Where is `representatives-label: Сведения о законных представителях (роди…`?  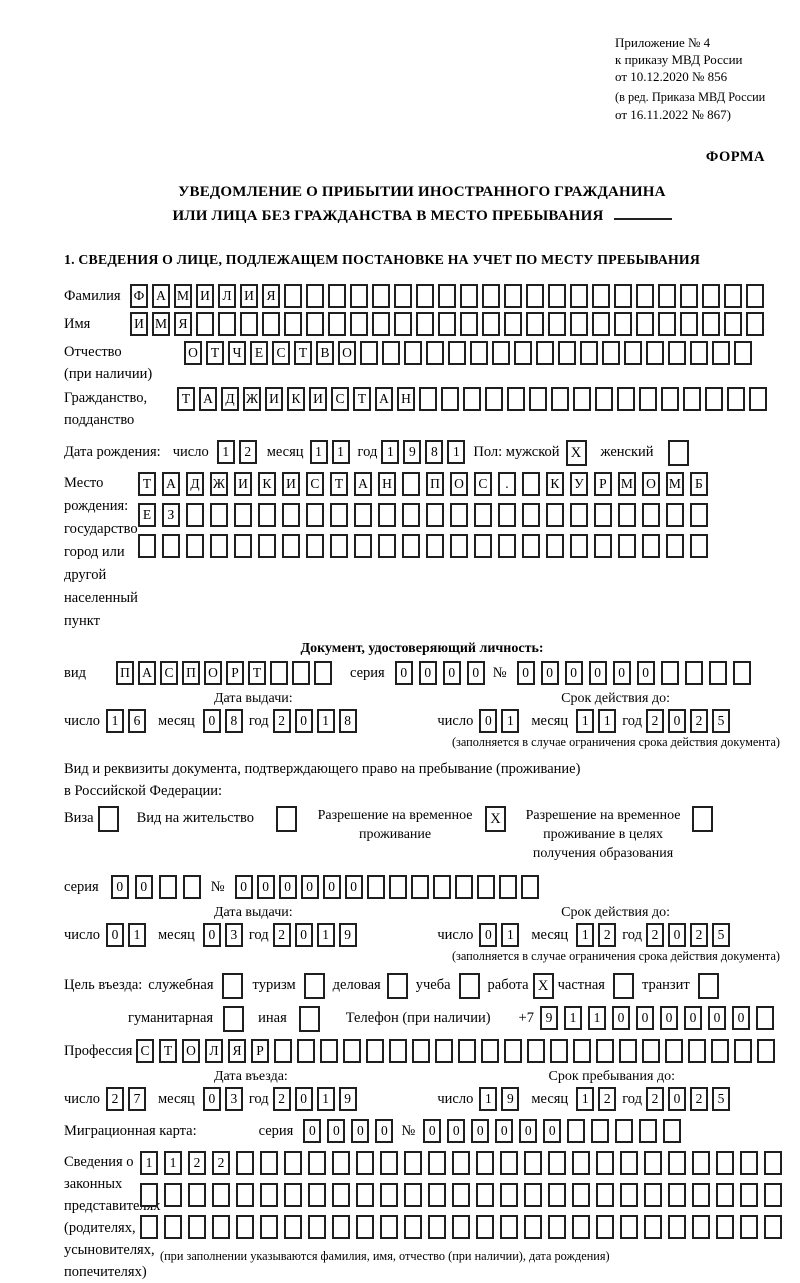 representatives-label: Сведения о законных представителях (роди… is located at coordinates (112, 1217).